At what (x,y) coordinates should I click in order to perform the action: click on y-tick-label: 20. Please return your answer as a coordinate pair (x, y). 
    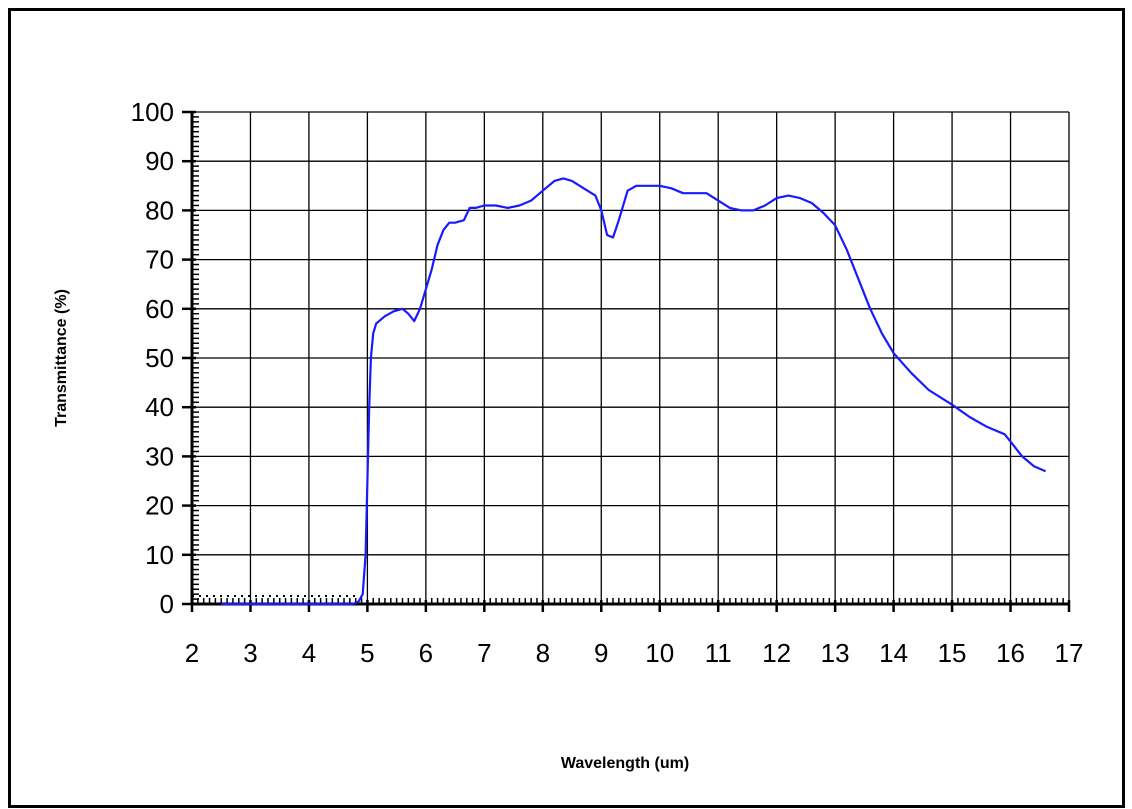
    Looking at the image, I should click on (159, 506).